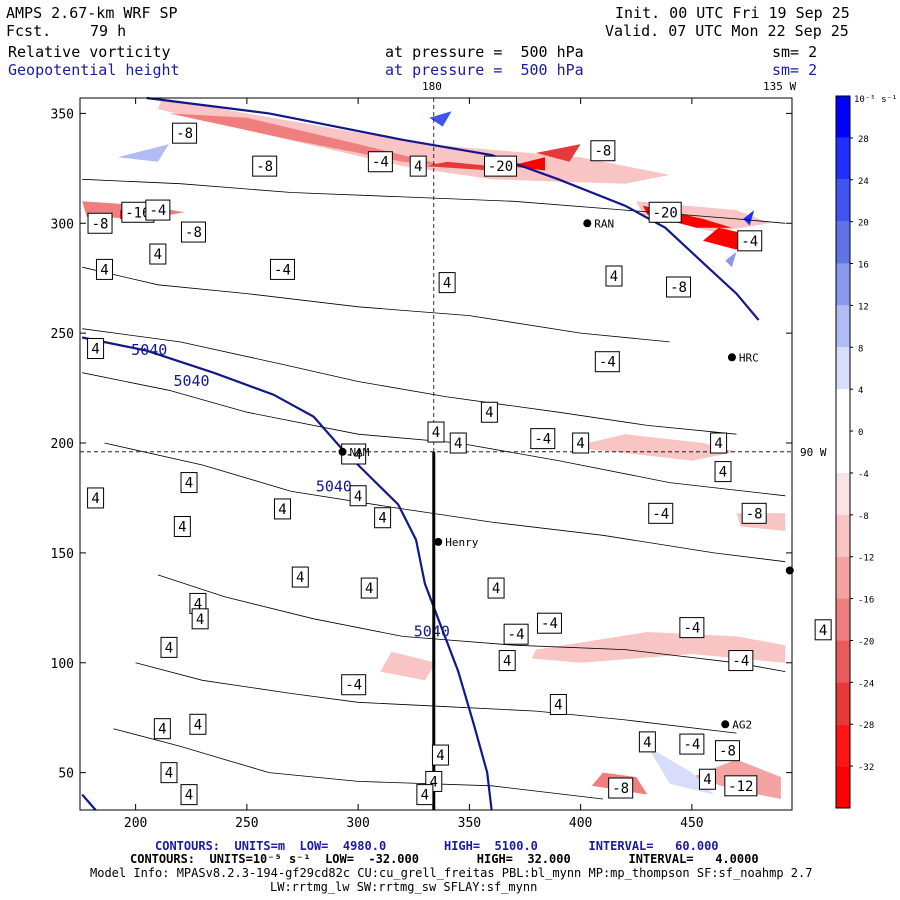  Describe the element at coordinates (691, 823) in the screenshot. I see `x-tick-label: 450` at that location.